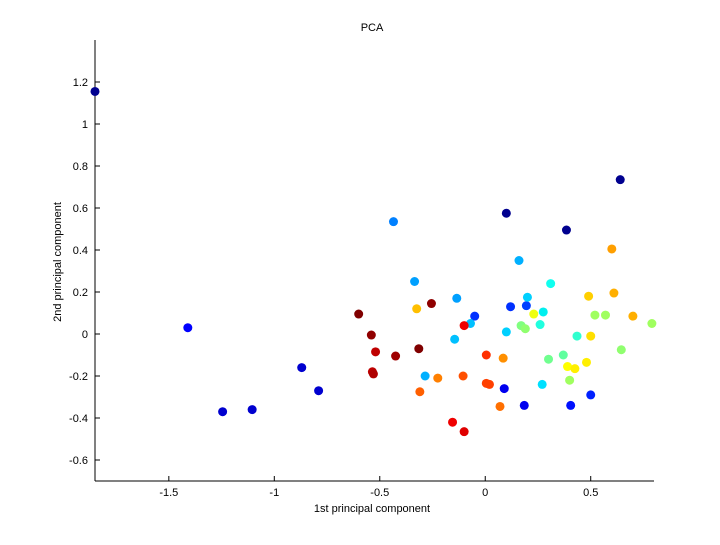 This screenshot has width=720, height=545. I want to click on y-tick-label: 0.4, so click(80, 251).